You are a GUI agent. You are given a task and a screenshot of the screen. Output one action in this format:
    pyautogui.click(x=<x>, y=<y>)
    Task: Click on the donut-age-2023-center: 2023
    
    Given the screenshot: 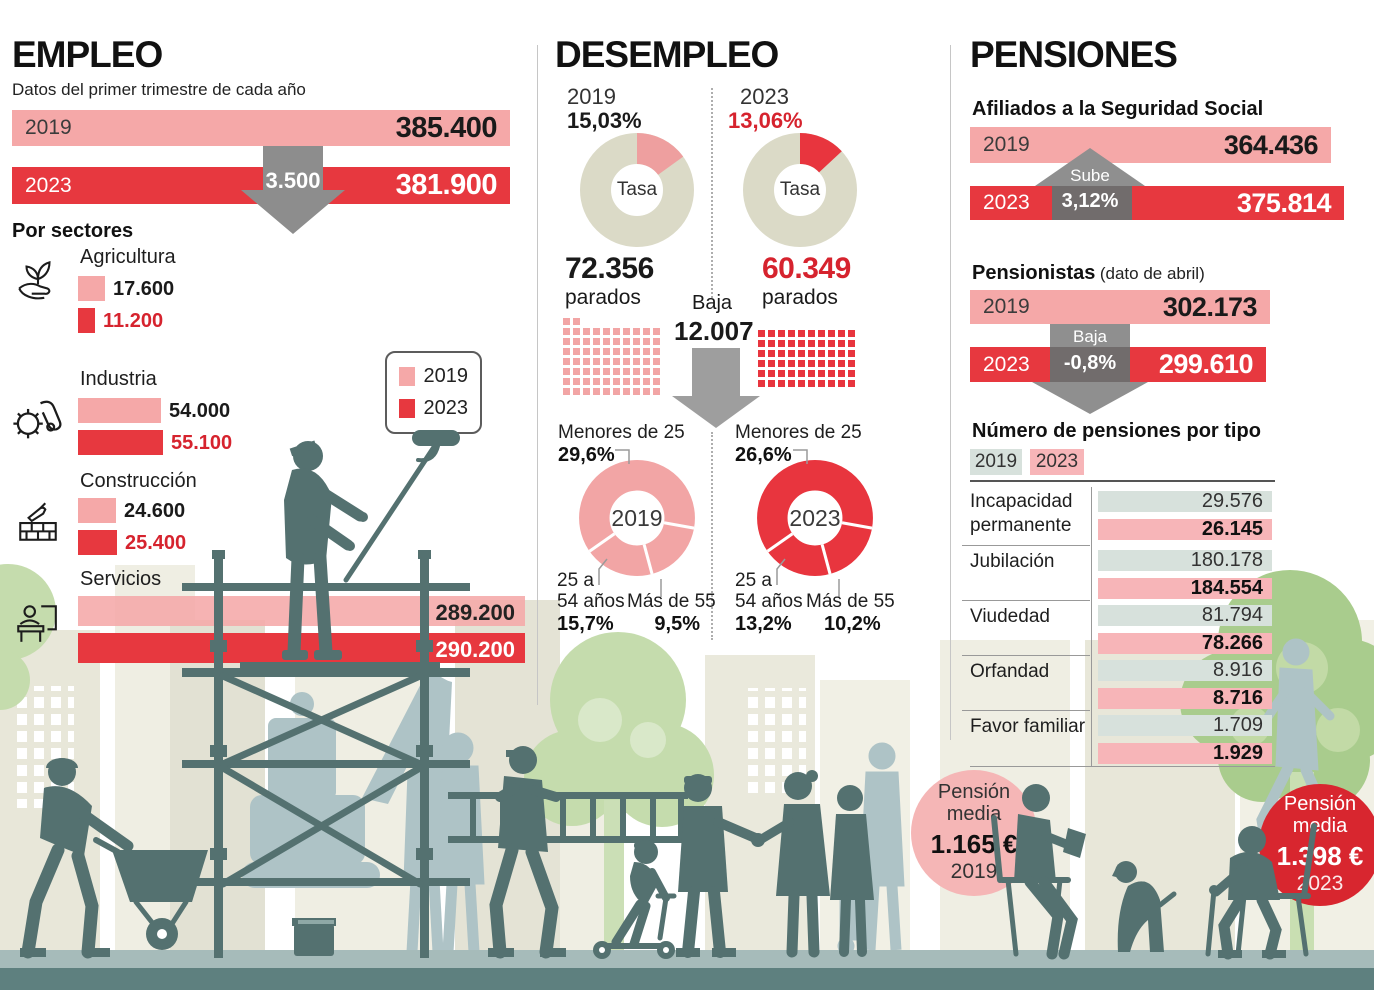 What is the action you would take?
    pyautogui.click(x=815, y=517)
    